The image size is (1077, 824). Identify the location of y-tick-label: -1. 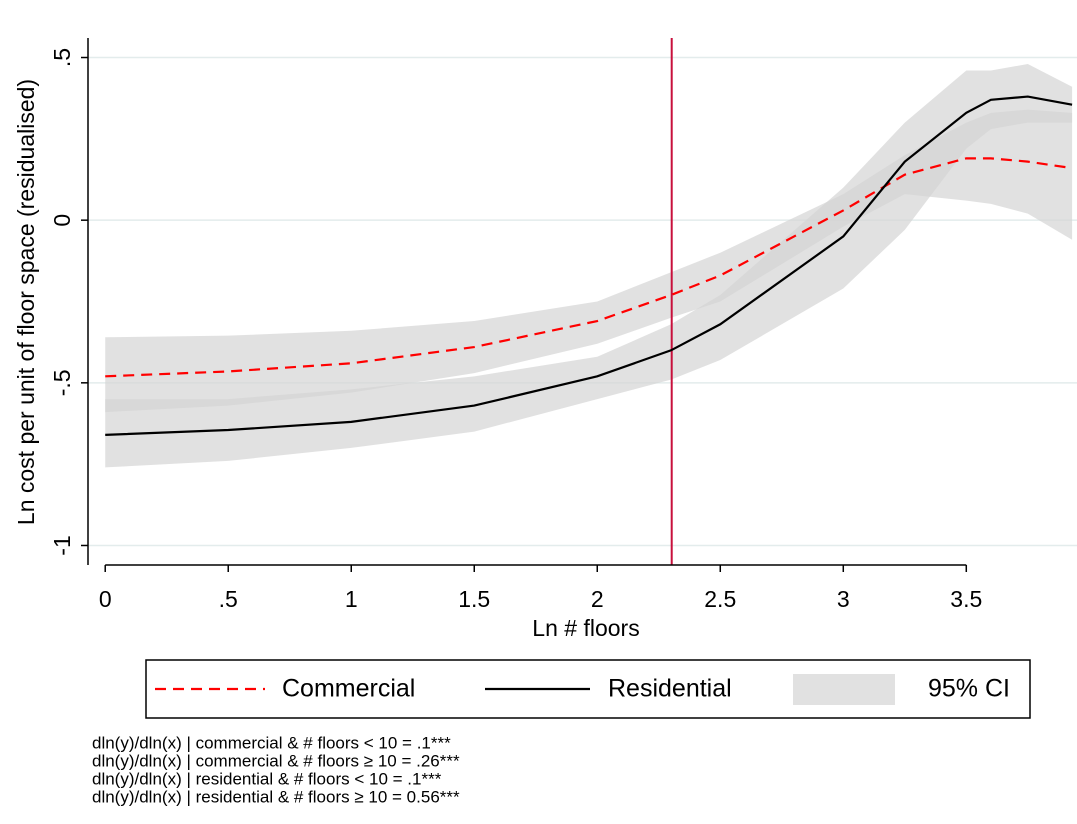
(62, 545).